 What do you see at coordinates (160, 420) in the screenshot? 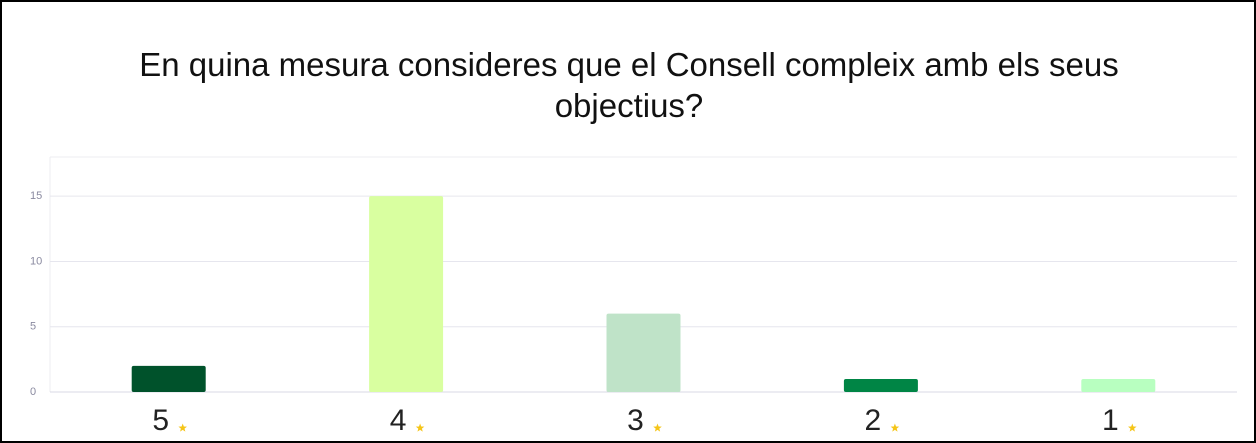
I see `x-tick-label: 5` at bounding box center [160, 420].